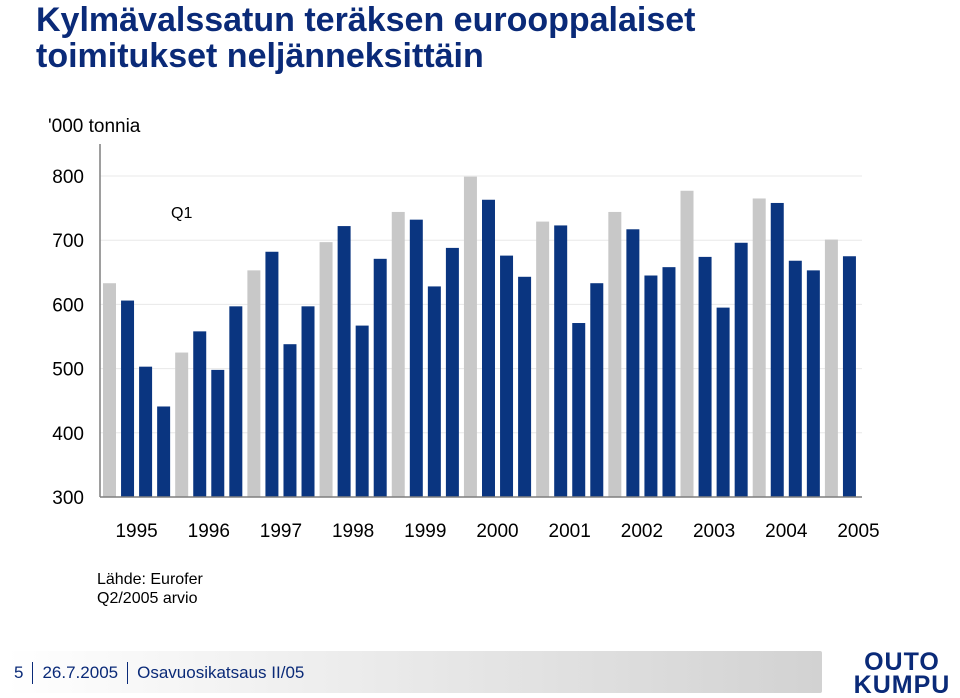 The image size is (960, 698). Describe the element at coordinates (525, 386) in the screenshot. I see `bar-2000-q4` at that location.